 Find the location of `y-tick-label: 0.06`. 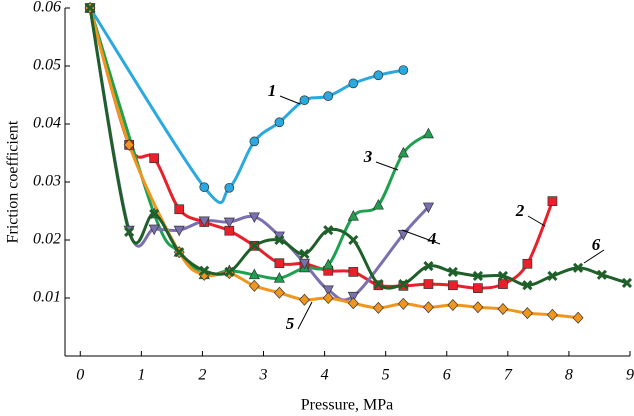

y-tick-label: 0.06 is located at coordinates (47, 8).